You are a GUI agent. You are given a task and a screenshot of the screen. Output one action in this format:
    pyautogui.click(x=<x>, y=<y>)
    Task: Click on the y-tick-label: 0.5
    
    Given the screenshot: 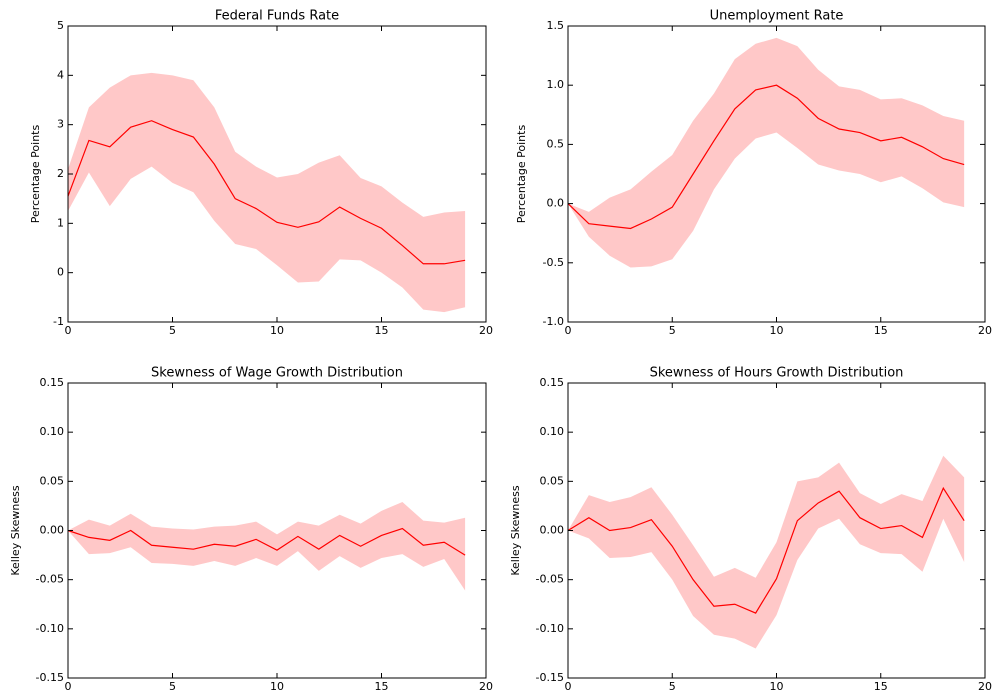 What is the action you would take?
    pyautogui.click(x=556, y=143)
    